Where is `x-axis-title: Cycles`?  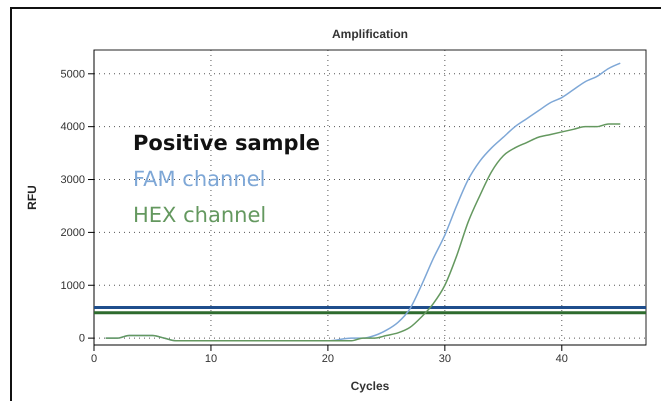
x-axis-title: Cycles is located at coordinates (370, 386).